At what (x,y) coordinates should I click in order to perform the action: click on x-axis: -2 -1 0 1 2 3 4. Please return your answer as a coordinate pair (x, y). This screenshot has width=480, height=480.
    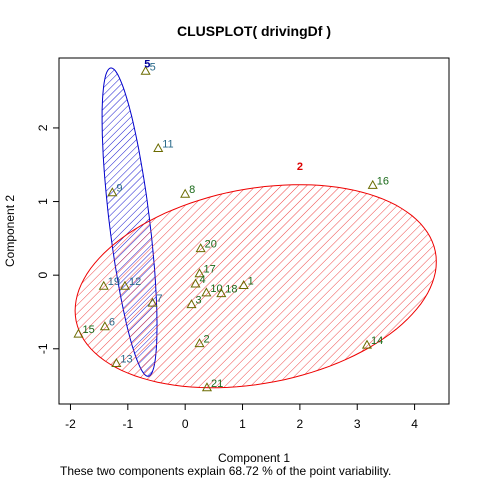
    Looking at the image, I should click on (241, 417).